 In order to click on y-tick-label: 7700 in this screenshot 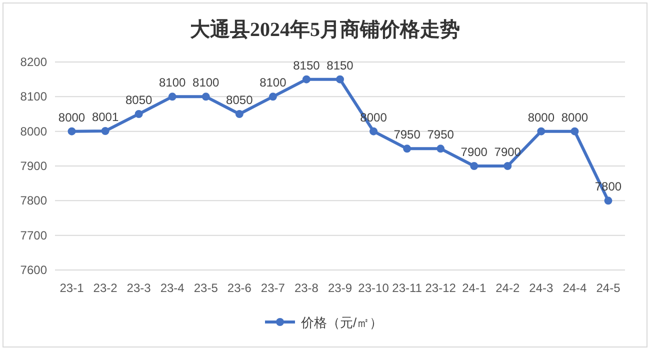, I will do `click(34, 235)`.